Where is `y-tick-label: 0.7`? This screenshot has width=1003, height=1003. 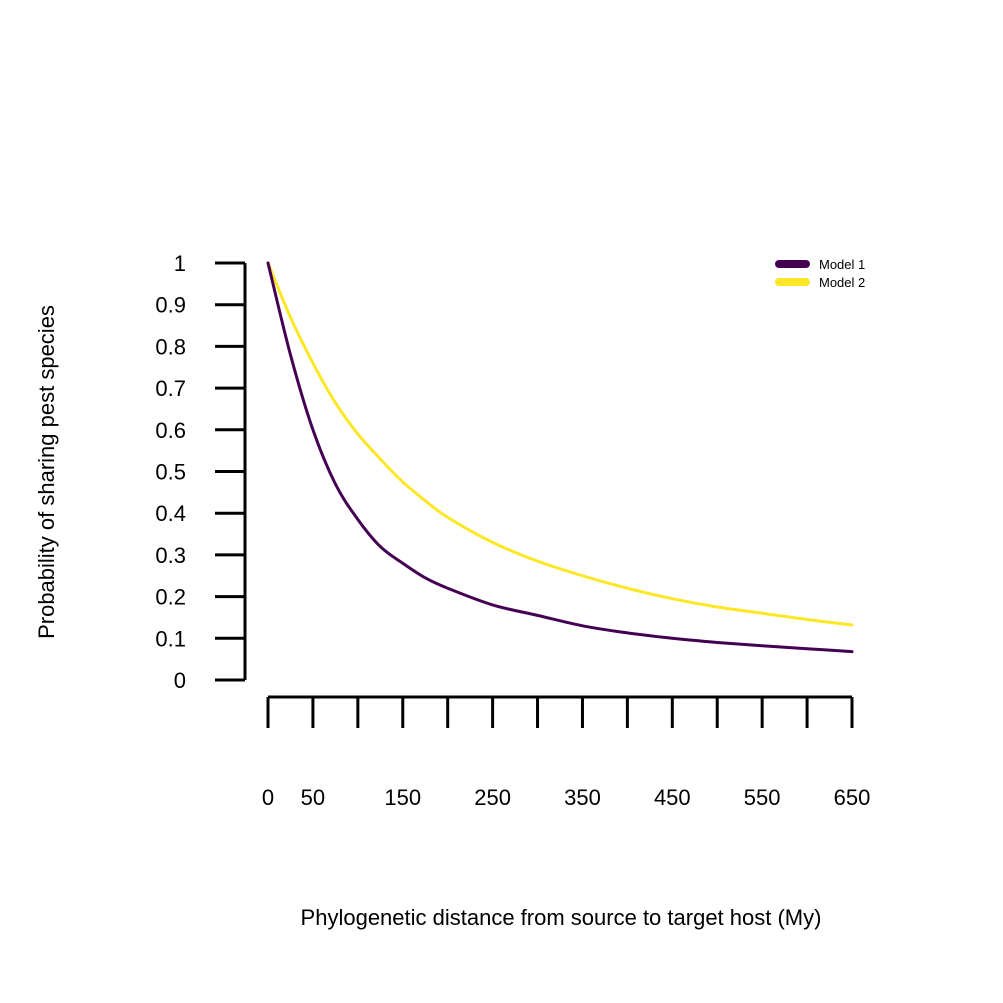 y-tick-label: 0.7 is located at coordinates (170, 388).